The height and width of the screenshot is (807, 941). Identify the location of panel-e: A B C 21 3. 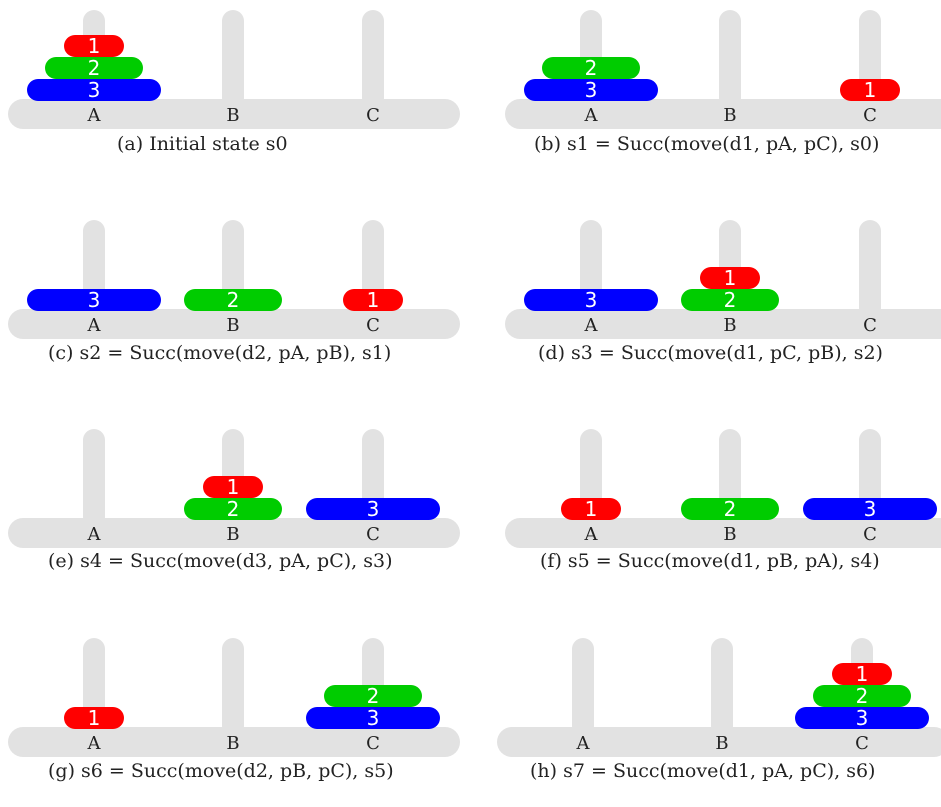
(234, 488).